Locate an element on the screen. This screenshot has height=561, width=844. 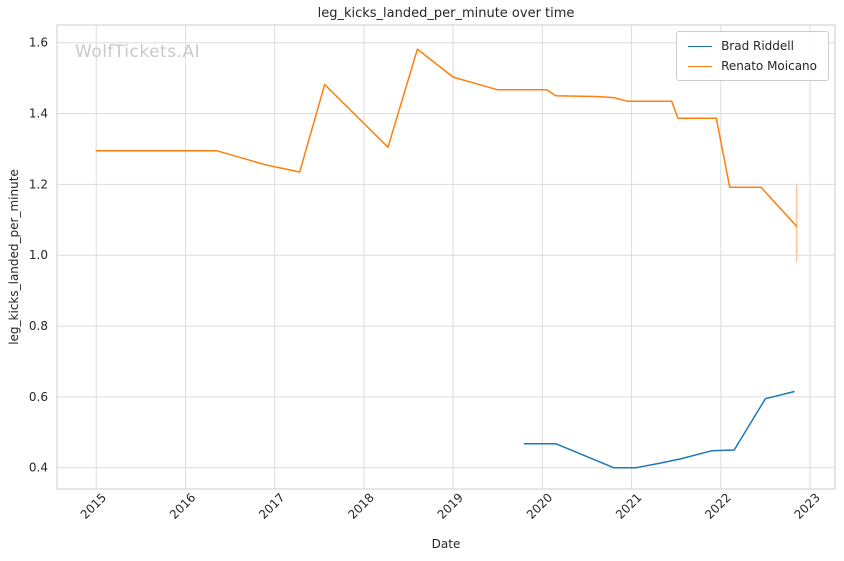
series-line-brad-riddell is located at coordinates (659, 429).